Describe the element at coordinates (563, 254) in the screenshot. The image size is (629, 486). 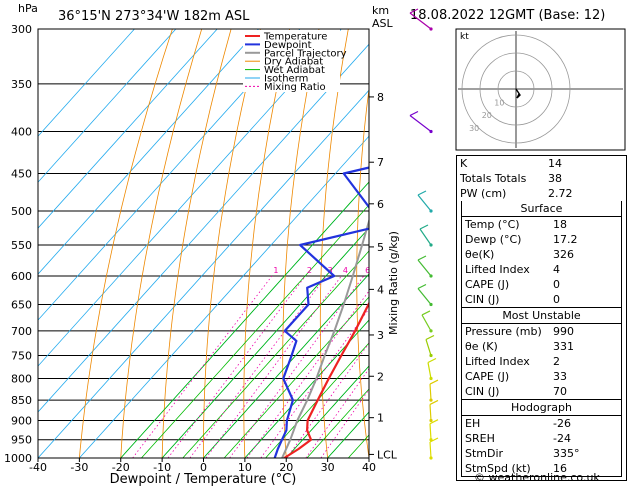
I see `index-value: 326` at that location.